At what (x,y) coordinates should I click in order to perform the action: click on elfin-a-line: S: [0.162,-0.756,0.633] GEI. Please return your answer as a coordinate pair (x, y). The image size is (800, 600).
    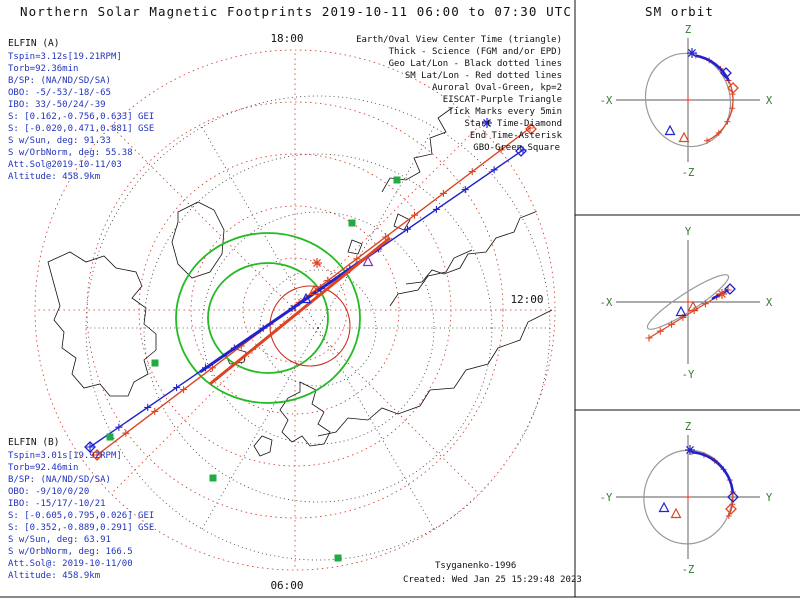
    Looking at the image, I should click on (81, 117).